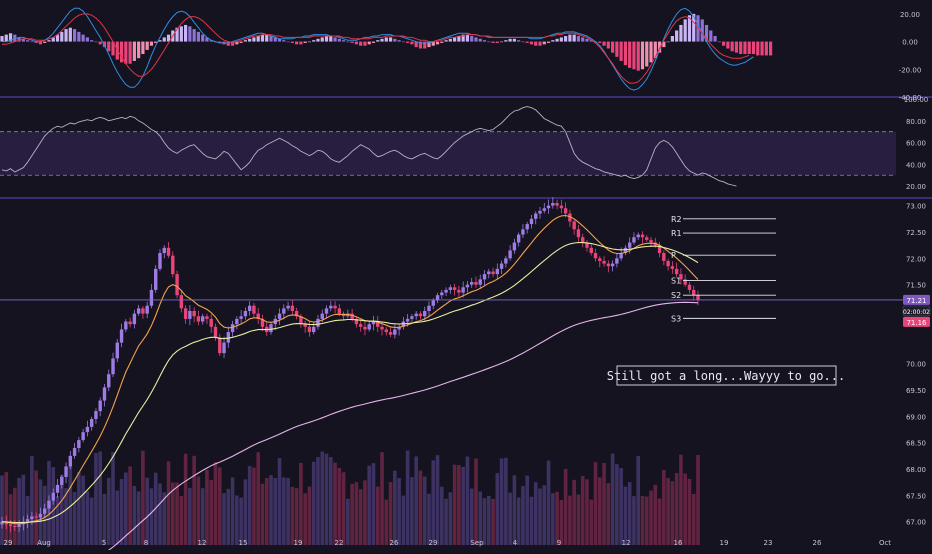  I want to click on time-axis-tick: 5, so click(104, 543).